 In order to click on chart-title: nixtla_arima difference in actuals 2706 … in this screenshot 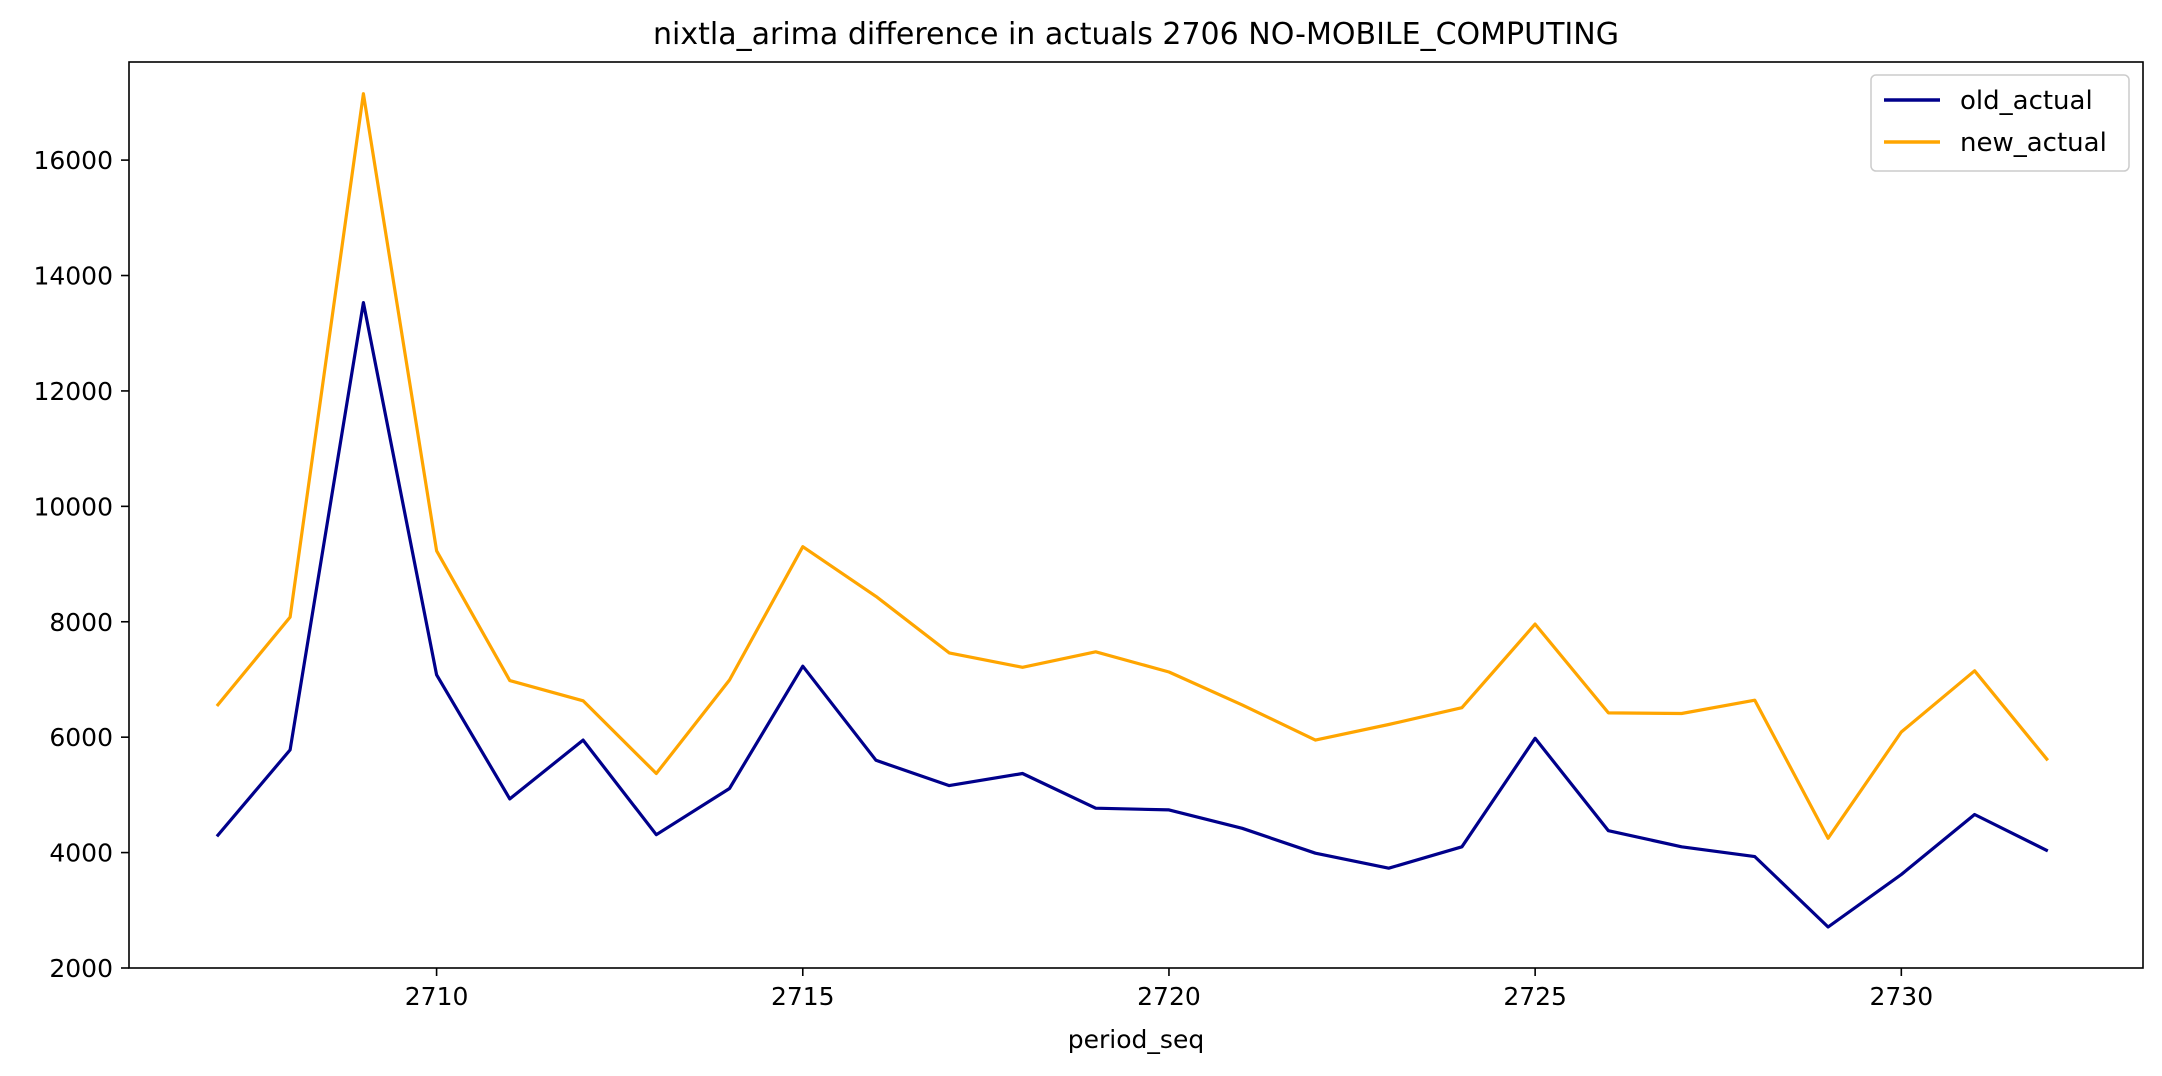, I will do `click(1136, 34)`.